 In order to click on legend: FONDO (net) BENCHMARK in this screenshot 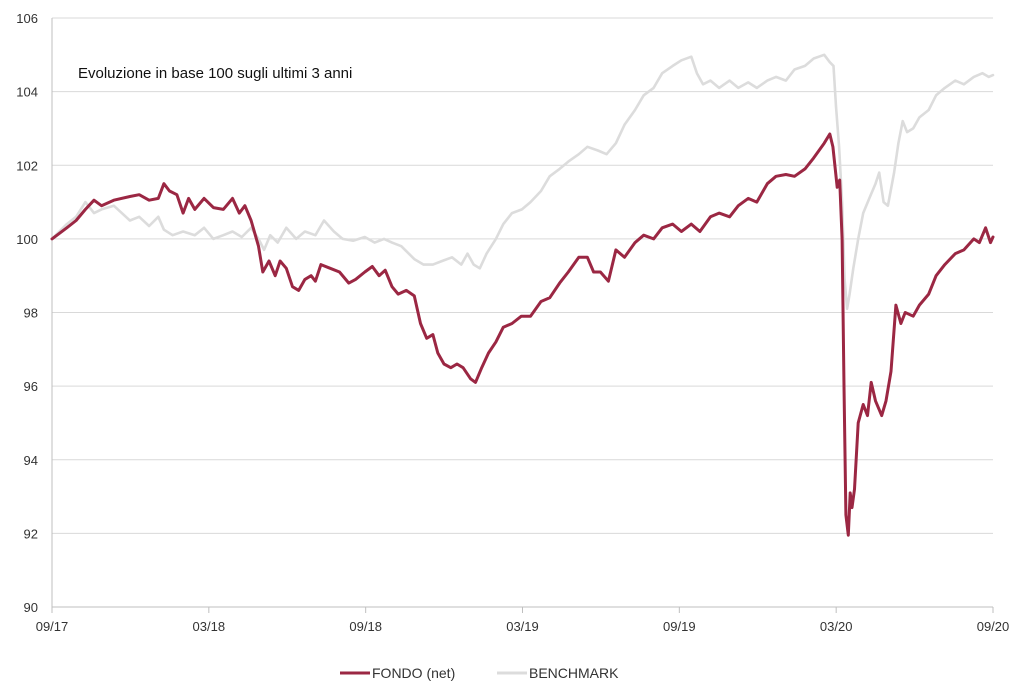, I will do `click(479, 673)`.